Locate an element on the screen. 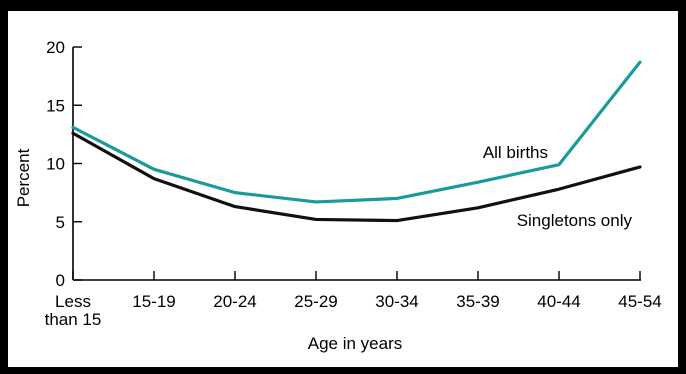 This screenshot has height=374, width=686. series-label-singletons-only: Singletons only is located at coordinates (575, 220).